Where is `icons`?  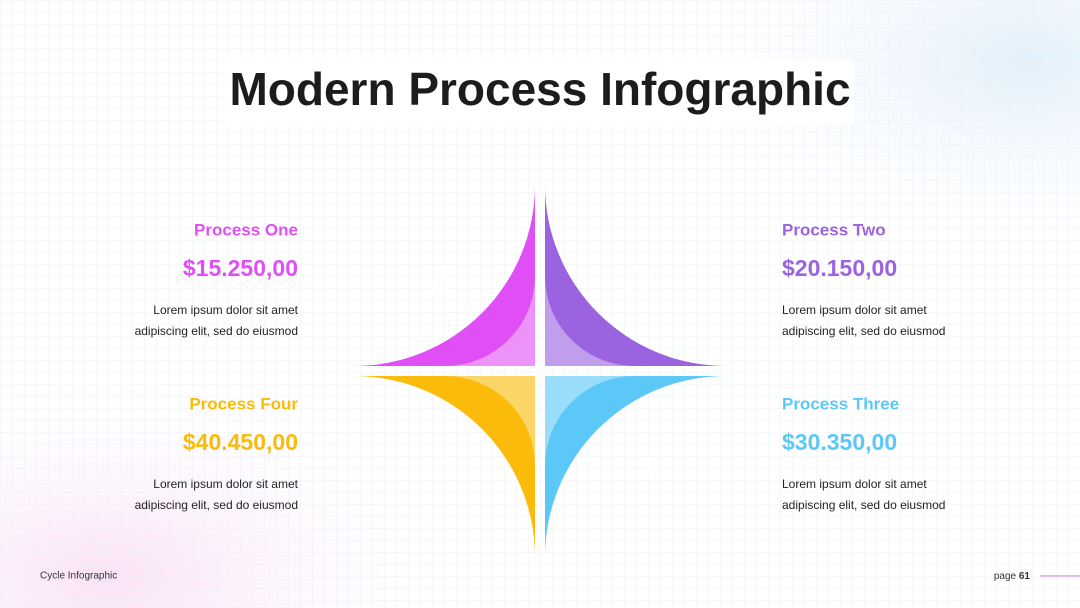
icons is located at coordinates (538, 373).